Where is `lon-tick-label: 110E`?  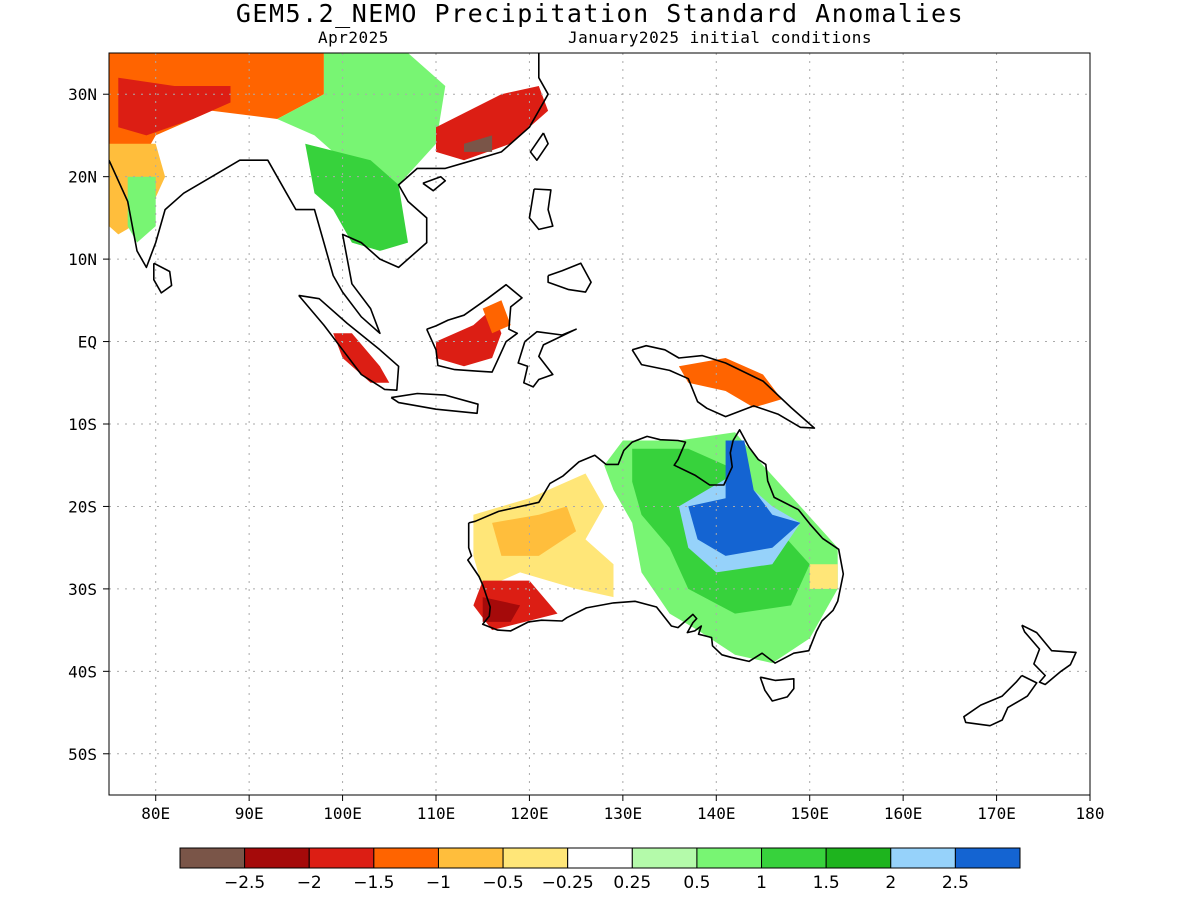 lon-tick-label: 110E is located at coordinates (436, 813).